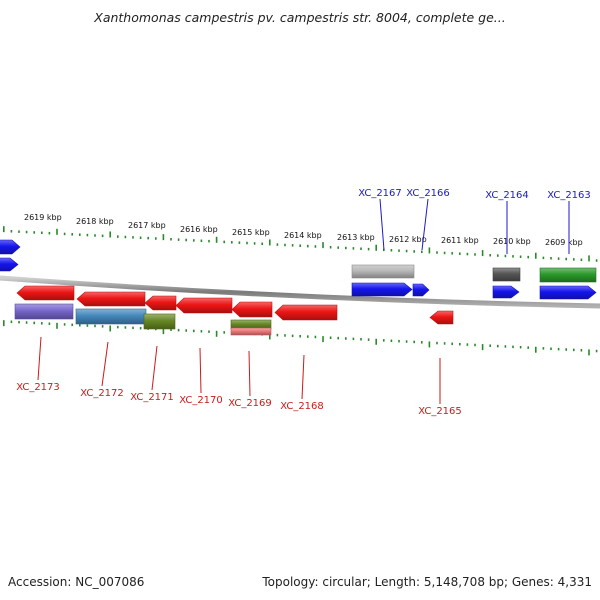  I want to click on gene-label-xc_2165: XC_2165, so click(440, 411).